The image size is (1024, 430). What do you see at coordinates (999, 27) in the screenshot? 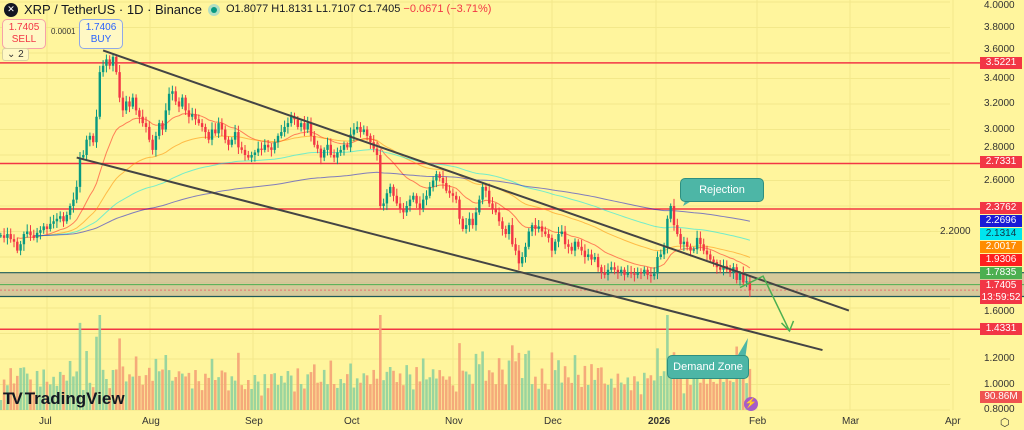
I see `price-axis-tick: 3.8000` at bounding box center [999, 27].